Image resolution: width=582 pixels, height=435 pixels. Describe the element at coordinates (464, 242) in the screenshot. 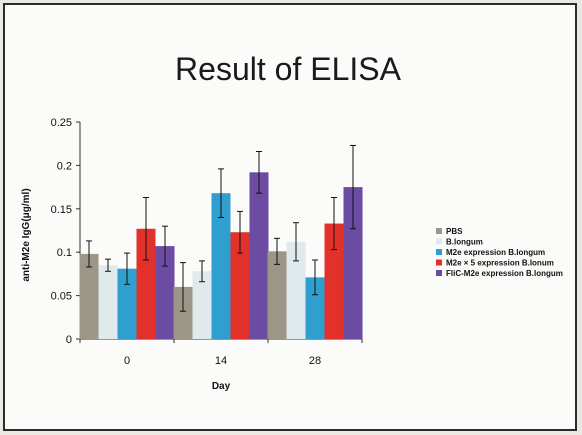

I see `legend-entry: B.longum` at that location.